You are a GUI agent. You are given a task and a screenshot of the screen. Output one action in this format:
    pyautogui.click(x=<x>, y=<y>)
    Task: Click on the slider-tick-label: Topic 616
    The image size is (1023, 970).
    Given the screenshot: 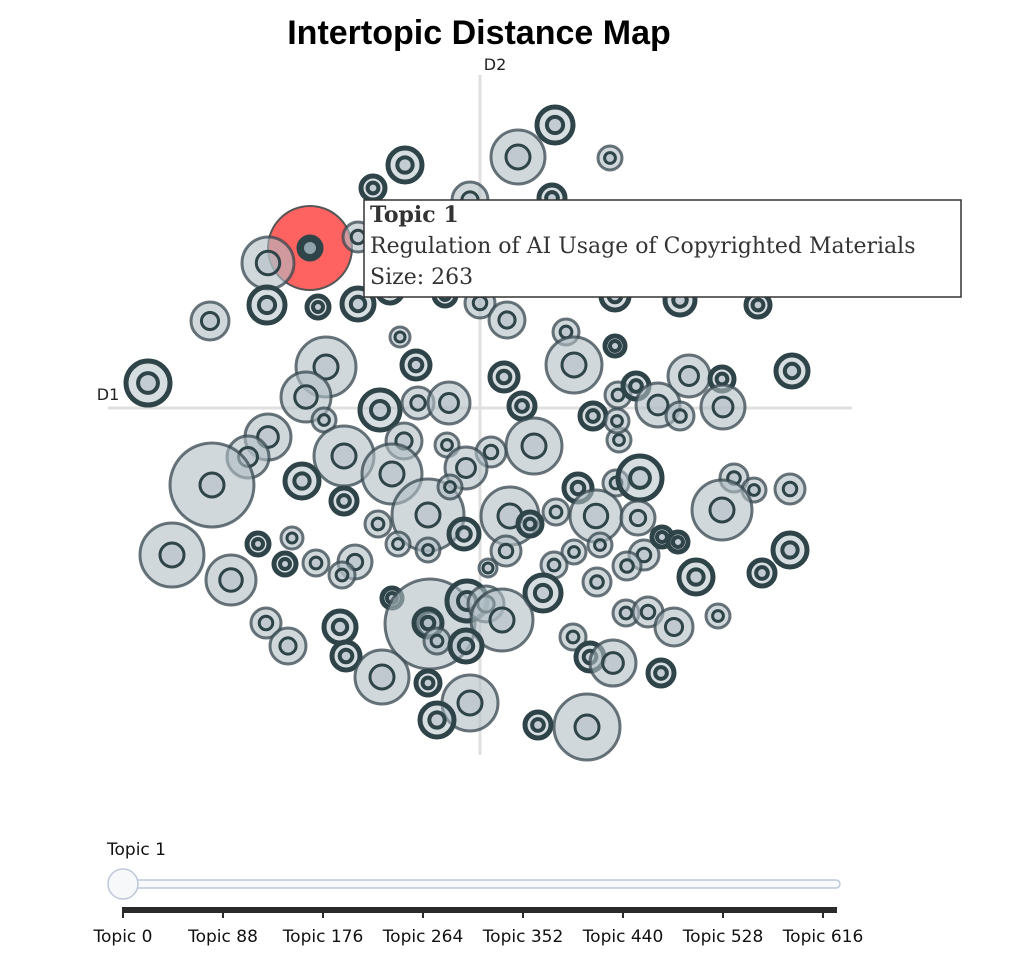 What is the action you would take?
    pyautogui.click(x=823, y=937)
    